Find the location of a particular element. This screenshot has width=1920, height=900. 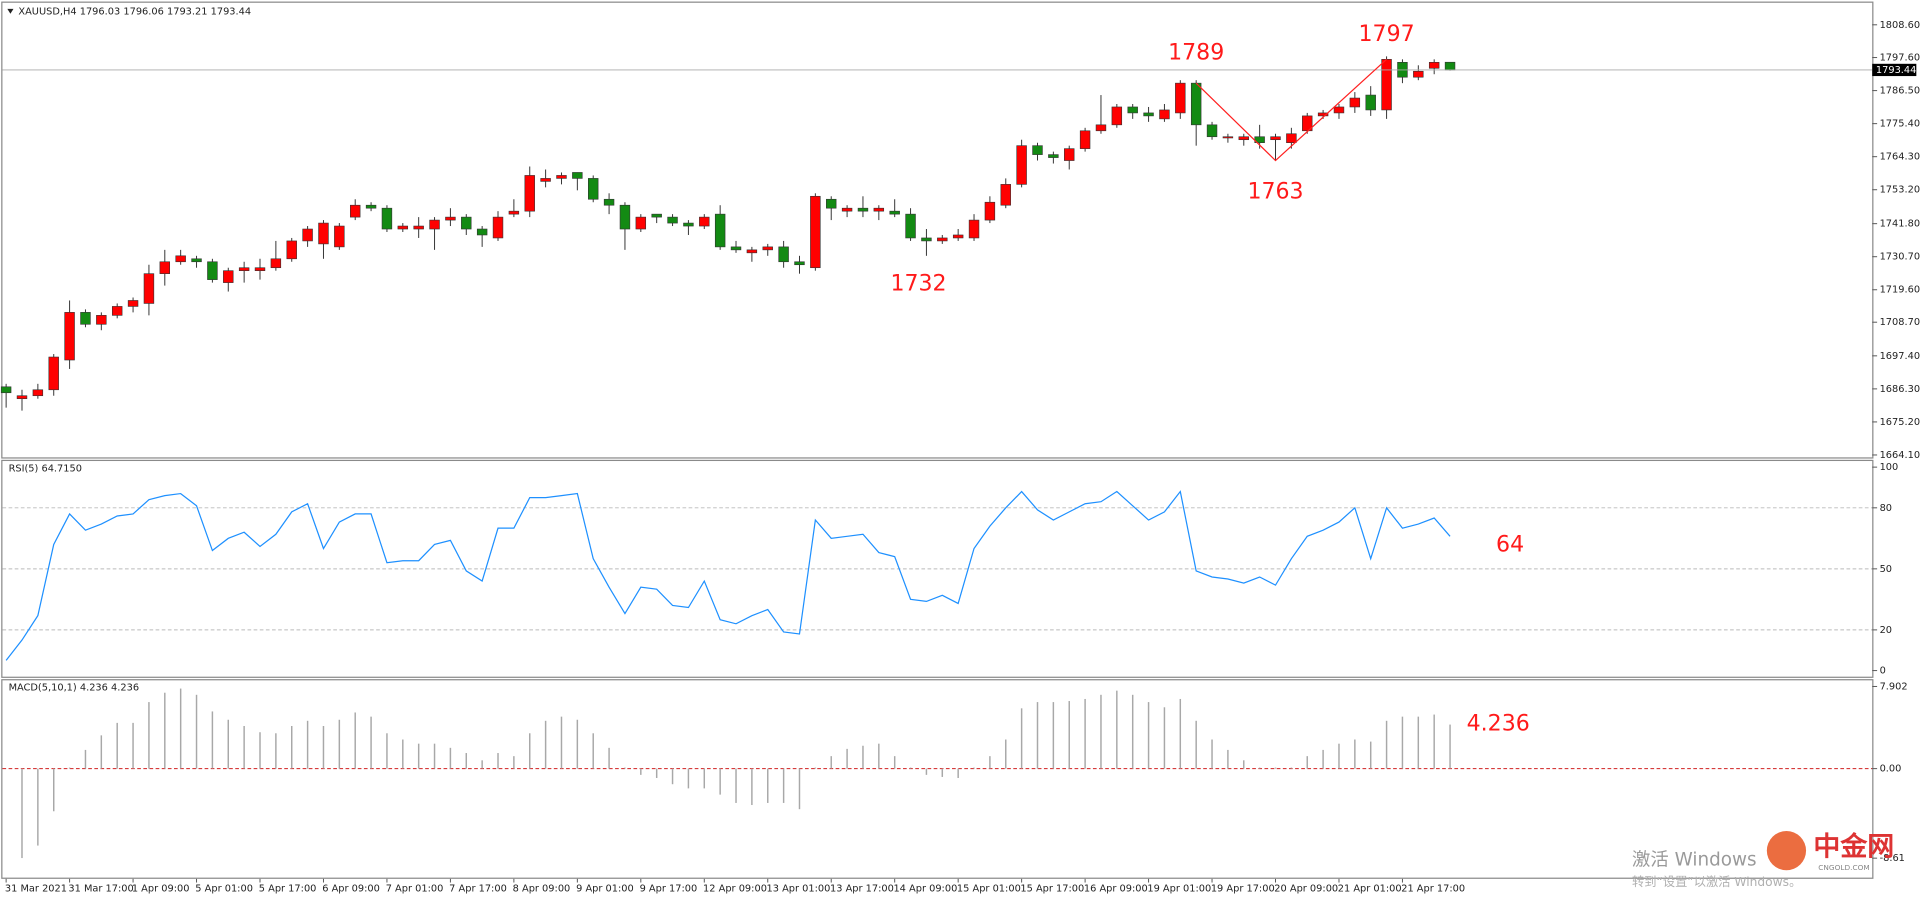

y-tick-label: 1708.70 is located at coordinates (1900, 322).